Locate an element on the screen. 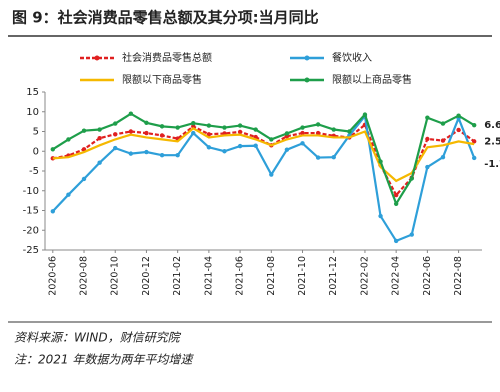 The width and height of the screenshot is (500, 392). y-tick-label: 15 is located at coordinates (32, 92).